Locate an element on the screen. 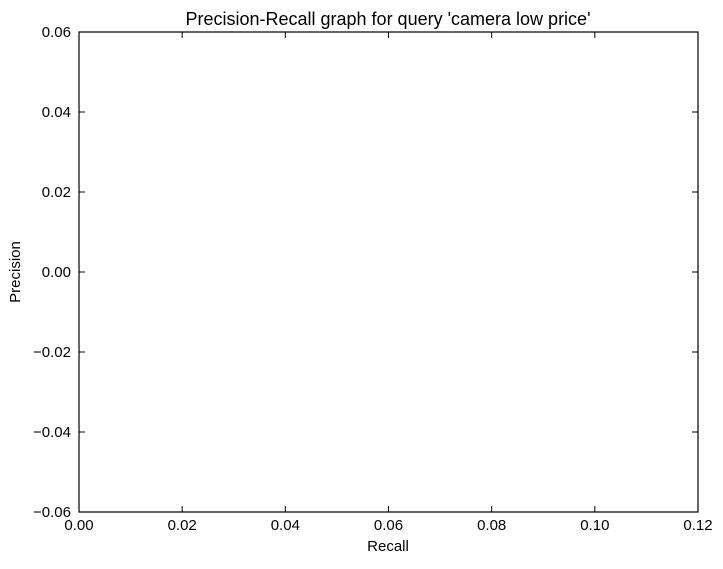  x-axis-label: Recall is located at coordinates (388, 546).